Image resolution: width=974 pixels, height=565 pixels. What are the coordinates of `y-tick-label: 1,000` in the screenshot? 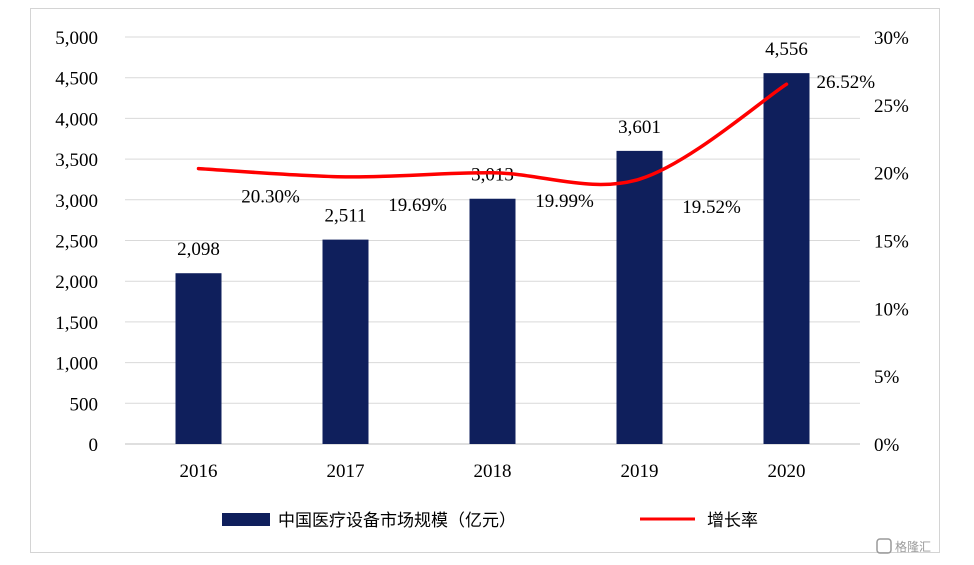 It's located at (76, 364).